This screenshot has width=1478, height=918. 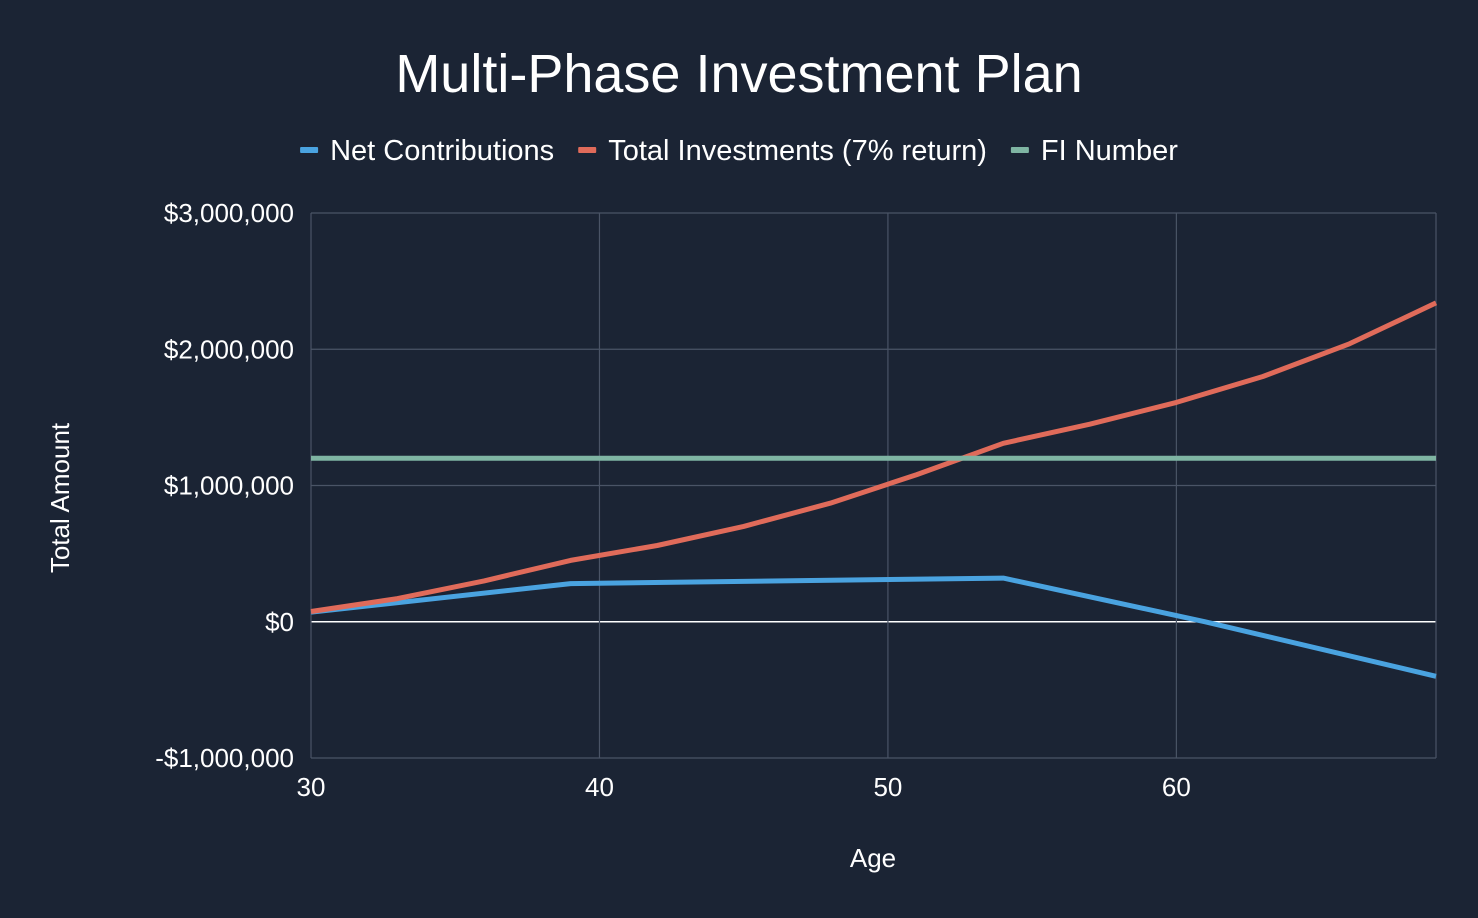 I want to click on y-tick-label: -$1,000,000, so click(x=224, y=758).